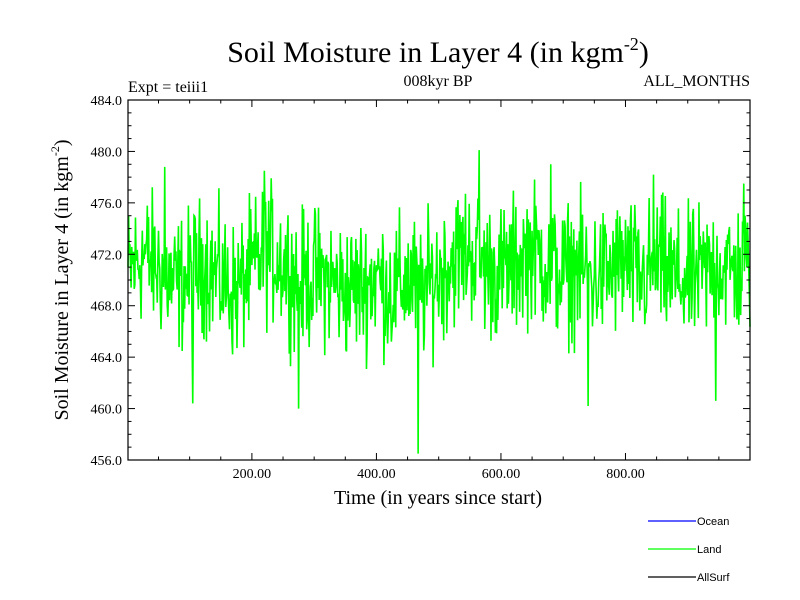 The height and width of the screenshot is (600, 800). Describe the element at coordinates (107, 255) in the screenshot. I see `y-tick-label: 472.0` at that location.